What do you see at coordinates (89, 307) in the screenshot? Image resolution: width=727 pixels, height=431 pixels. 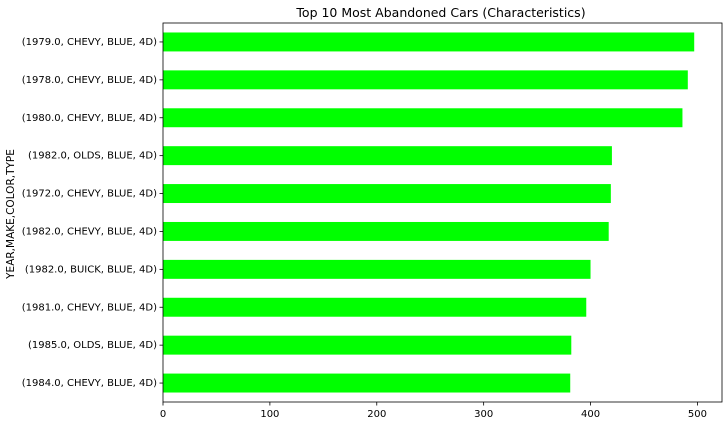 I see `y-tick-label: (1981.0, CHEVY, BLUE, 4D)` at bounding box center [89, 307].